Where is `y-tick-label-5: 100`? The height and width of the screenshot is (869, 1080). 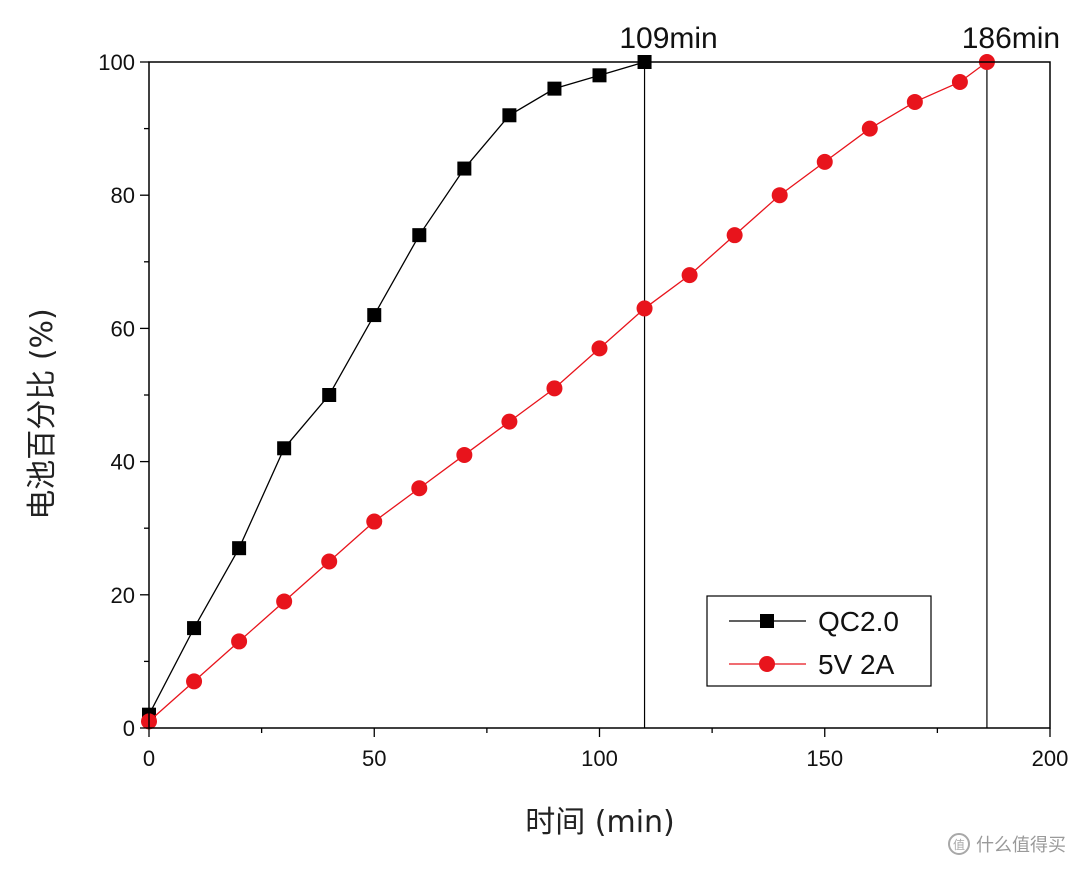 y-tick-label-5: 100 is located at coordinates (116, 62).